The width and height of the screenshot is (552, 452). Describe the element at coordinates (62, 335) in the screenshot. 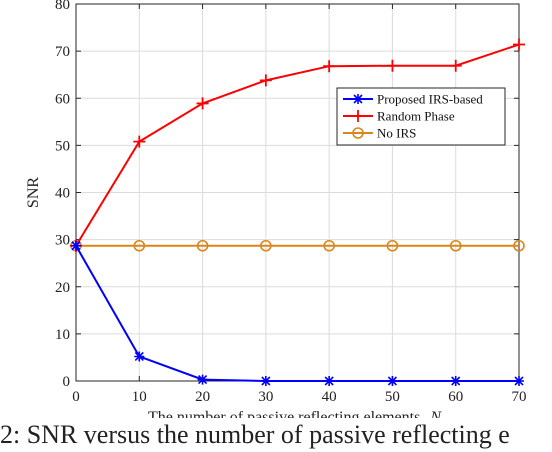

I see `y-tick-label: 10` at that location.